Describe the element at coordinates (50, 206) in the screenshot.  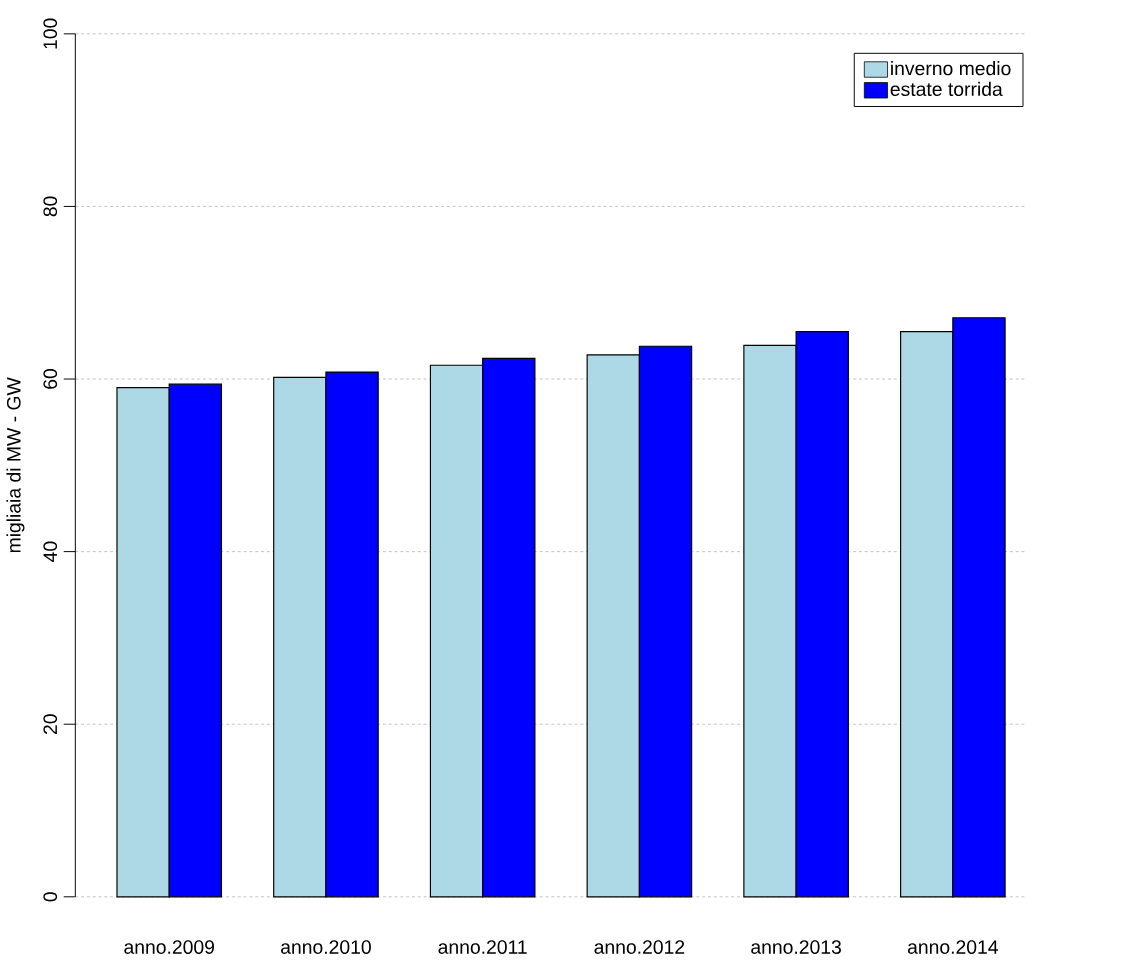
I see `y-tick-label: 80` at that location.